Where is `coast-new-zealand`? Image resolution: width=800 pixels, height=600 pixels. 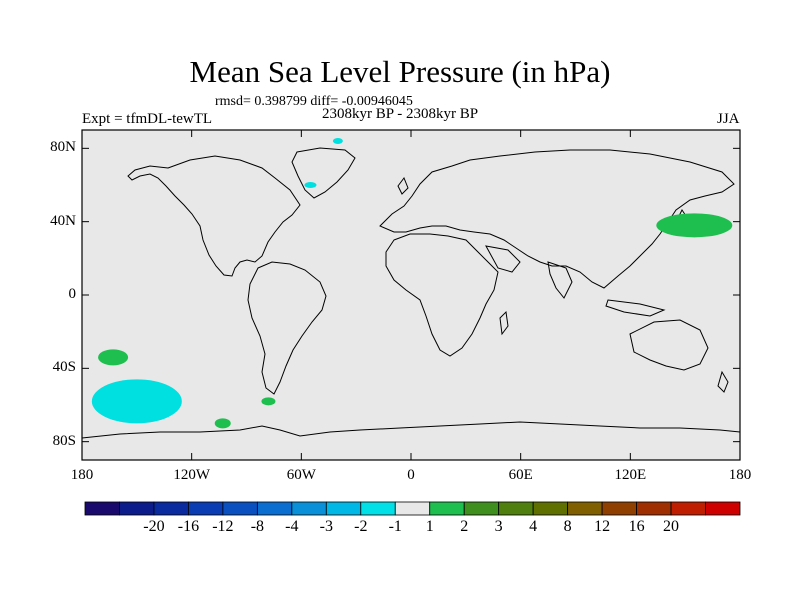 coast-new-zealand is located at coordinates (723, 381).